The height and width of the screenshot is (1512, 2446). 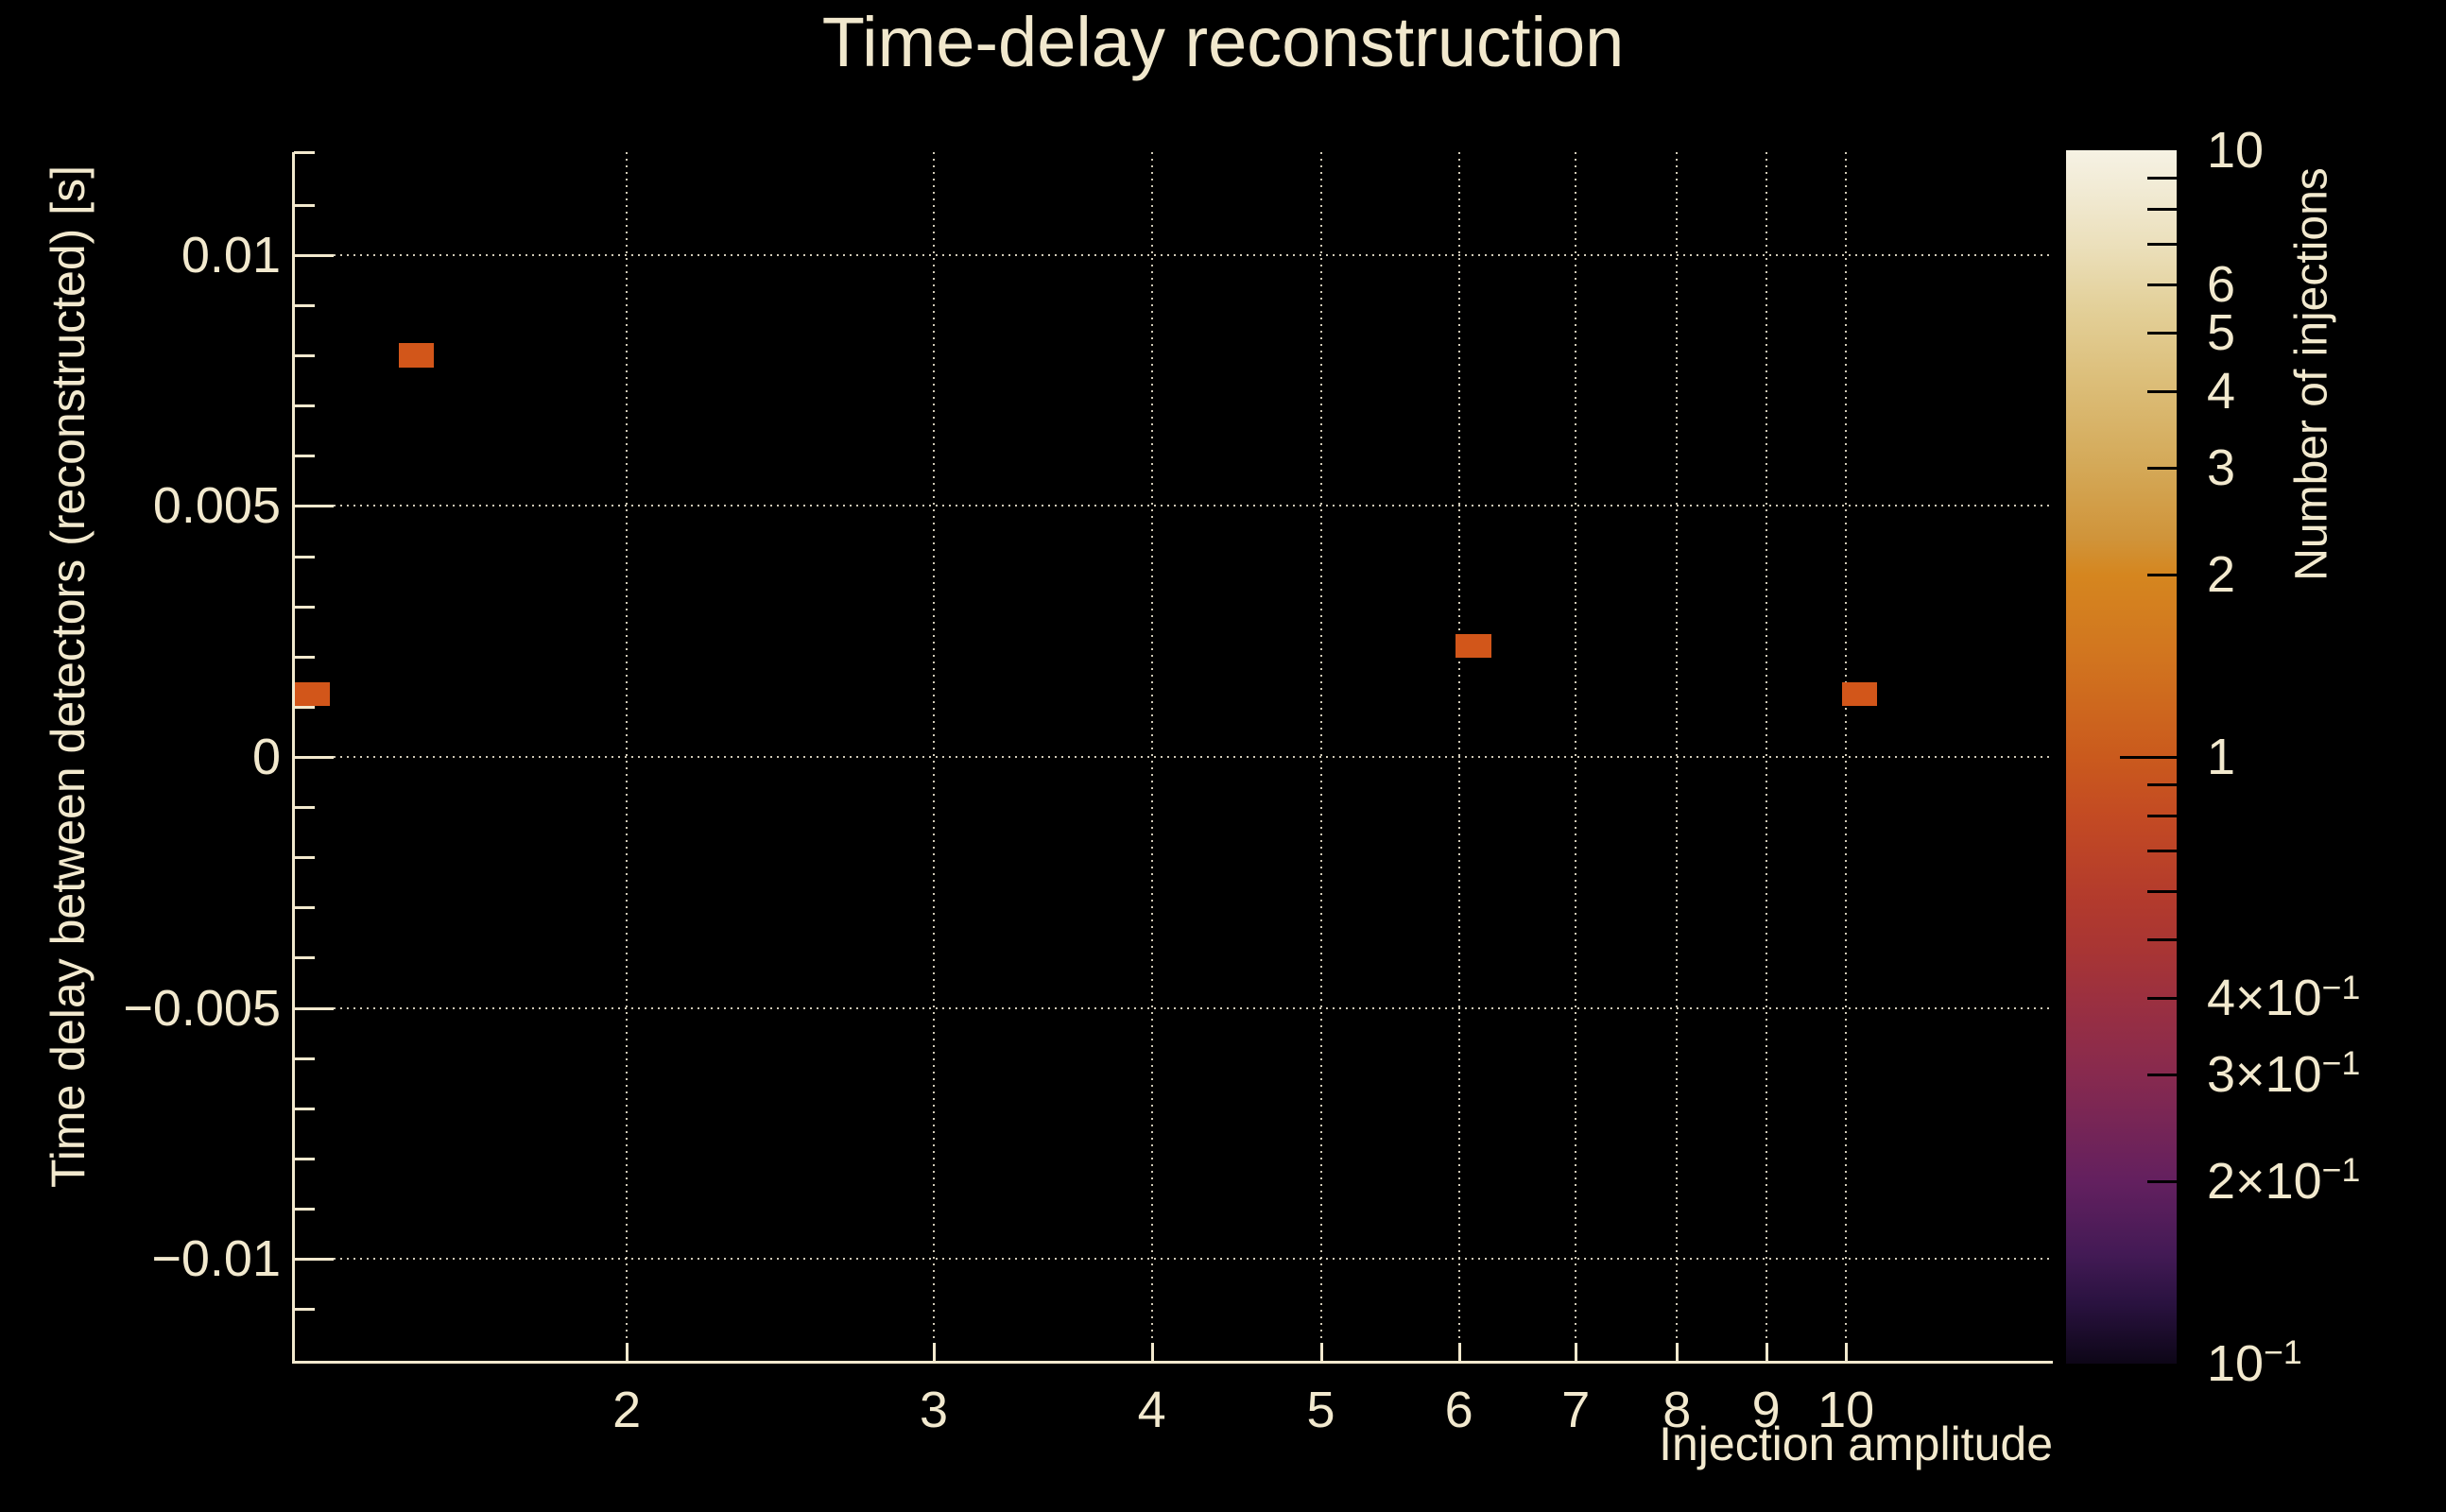 I want to click on x-tick-label: 3, so click(x=934, y=1410).